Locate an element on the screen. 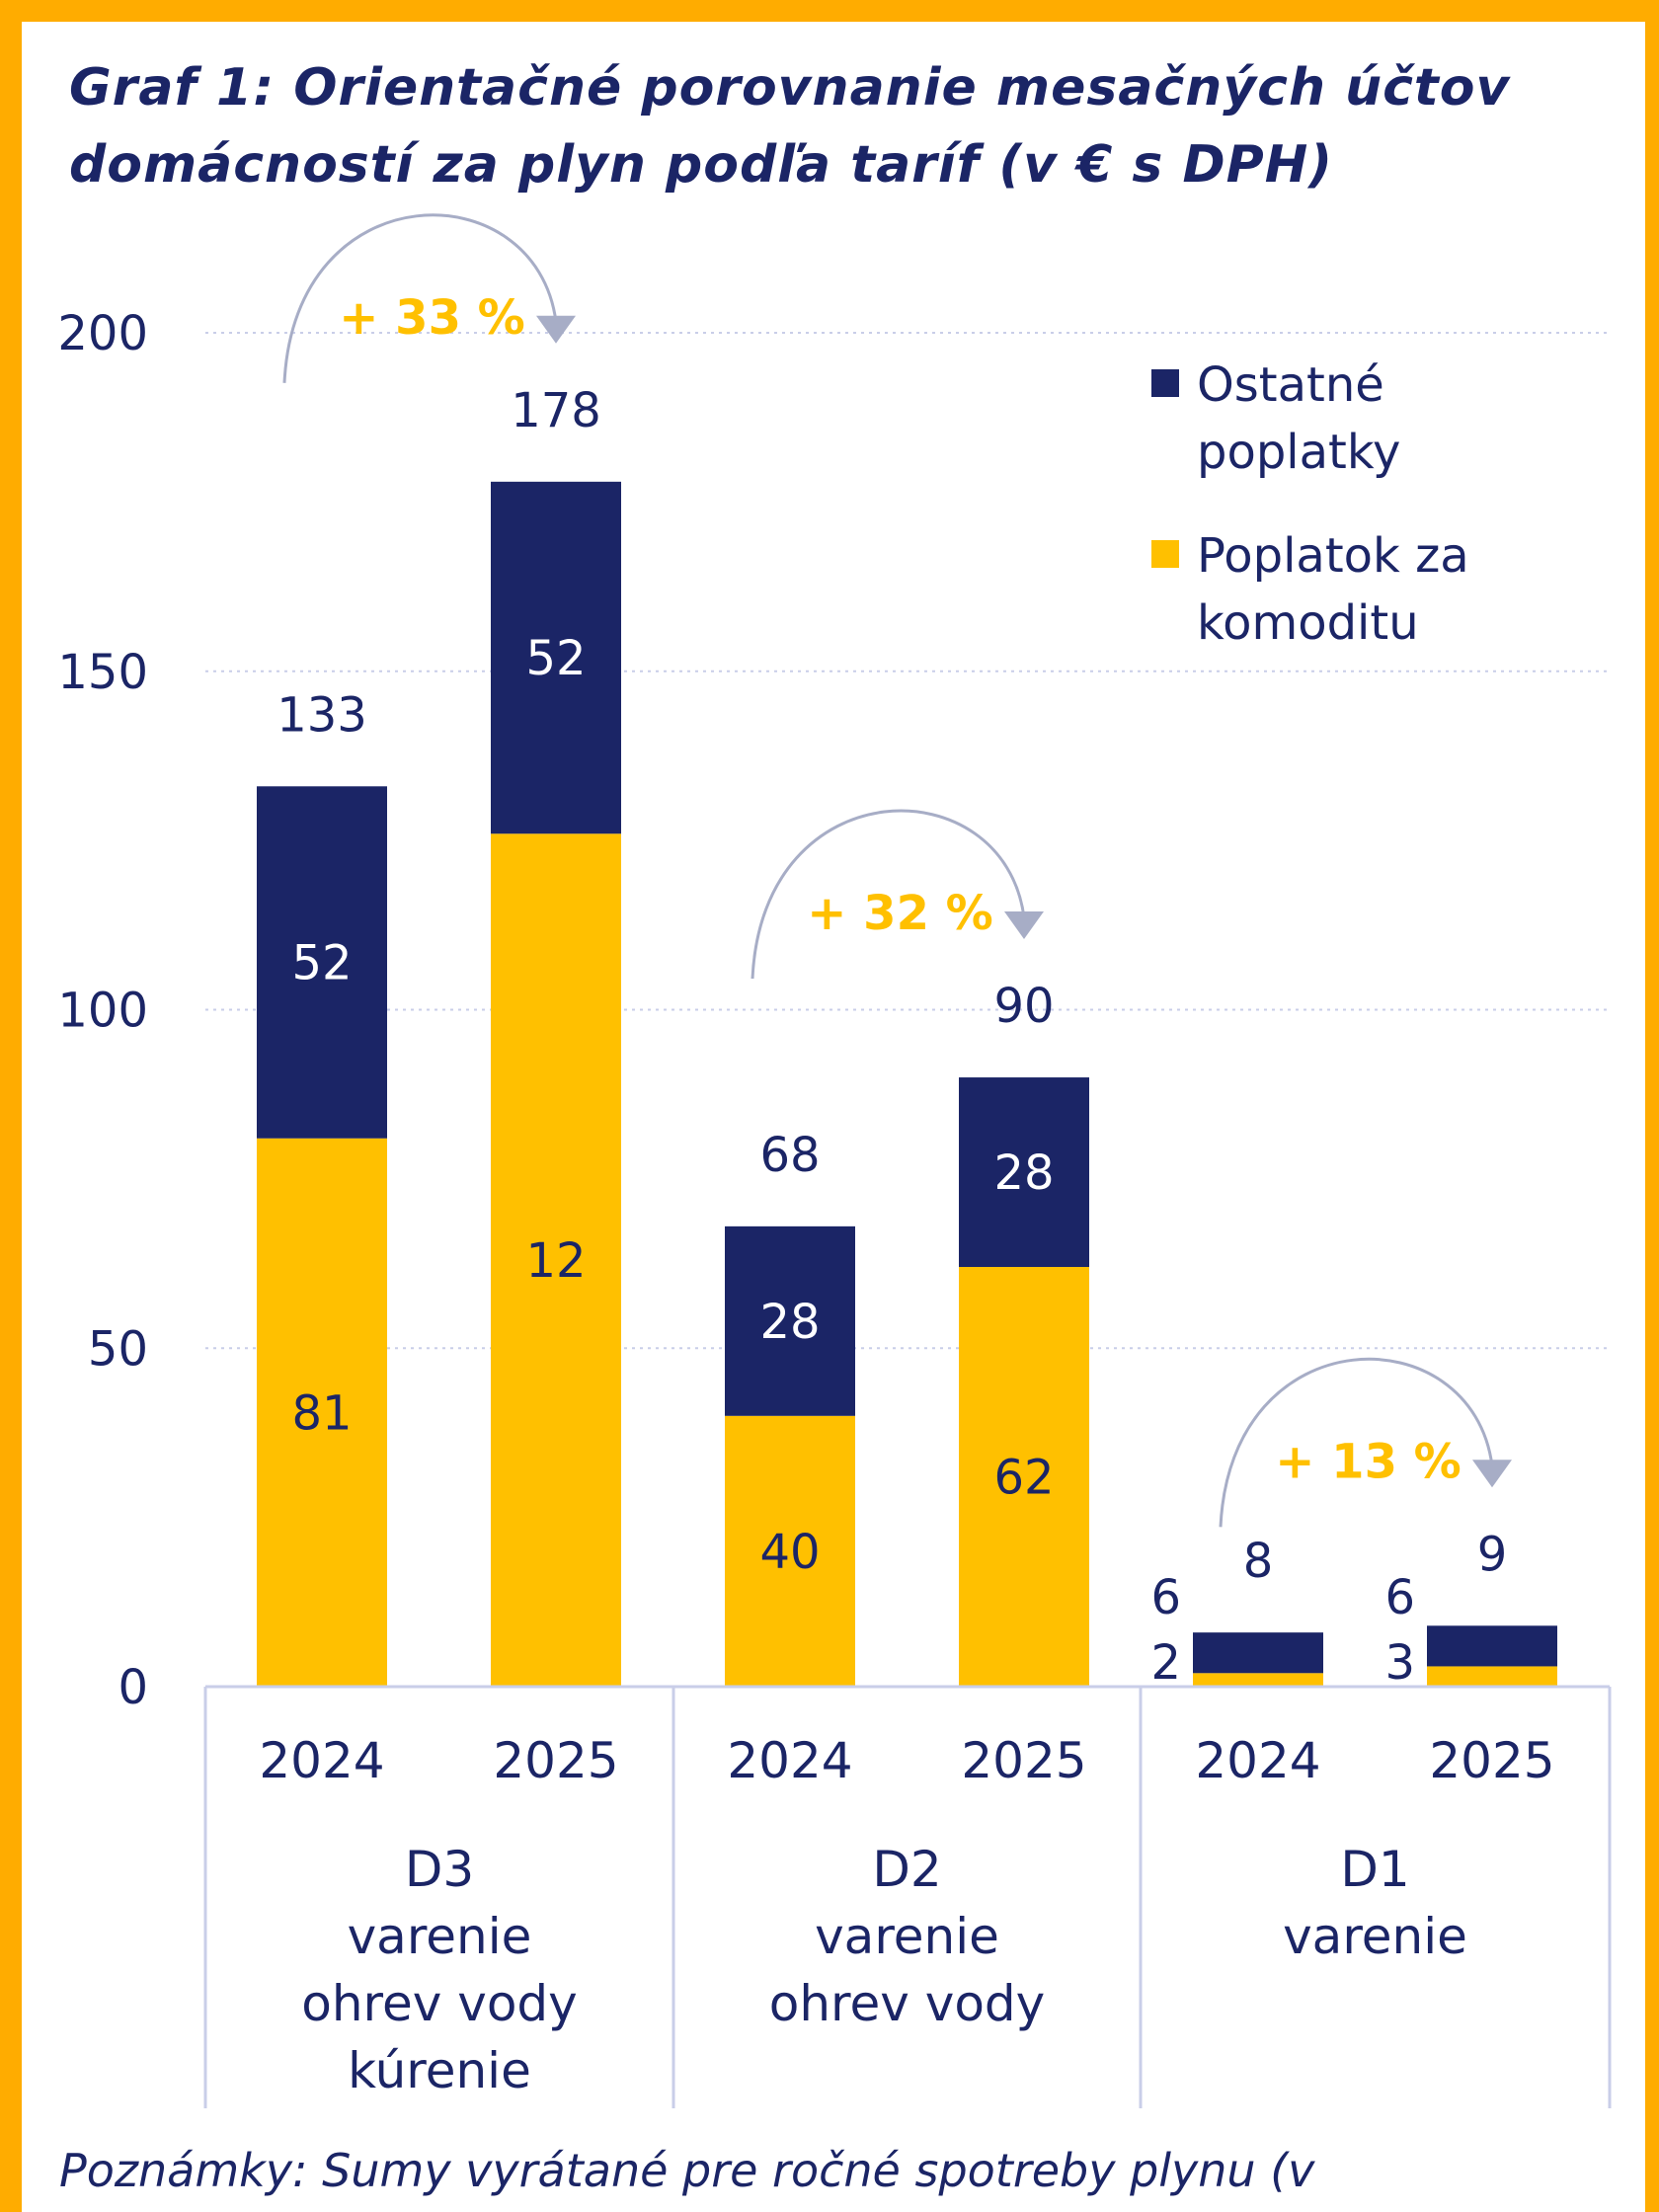 This screenshot has width=1659, height=2212. group-label-d3: varenie is located at coordinates (440, 1937).